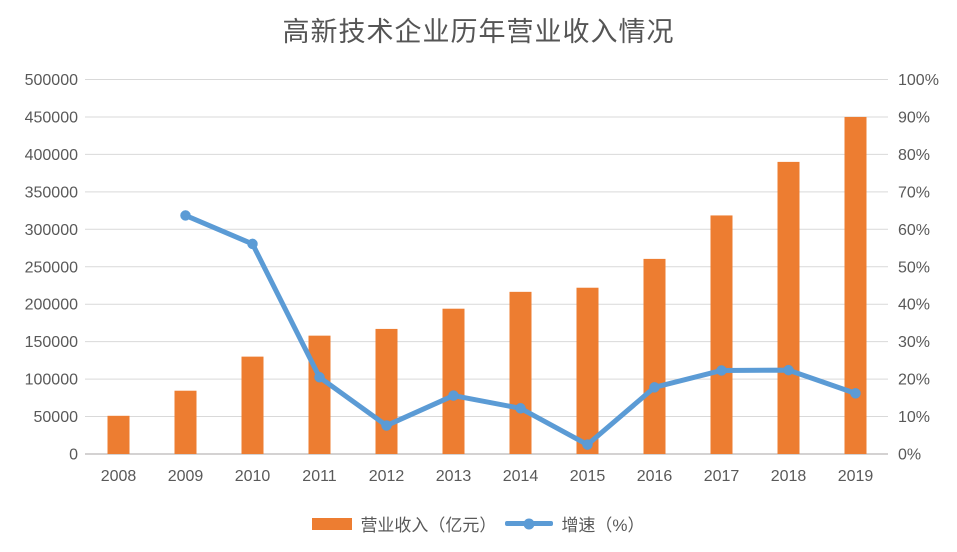 This screenshot has width=957, height=552. What do you see at coordinates (386, 425) in the screenshot?
I see `growth-marker-2012` at bounding box center [386, 425].